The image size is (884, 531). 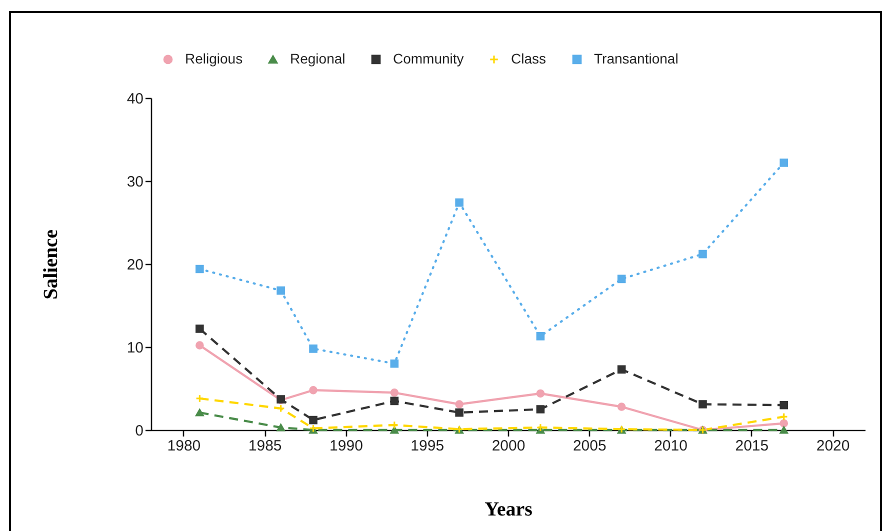 What do you see at coordinates (265, 446) in the screenshot?
I see `x-tick-label: 1985` at bounding box center [265, 446].